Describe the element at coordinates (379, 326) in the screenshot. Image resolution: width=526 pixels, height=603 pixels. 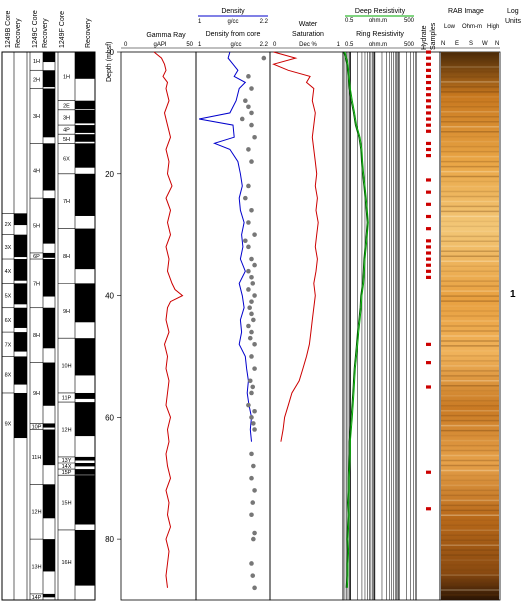
I see `track-frame-res` at that location.